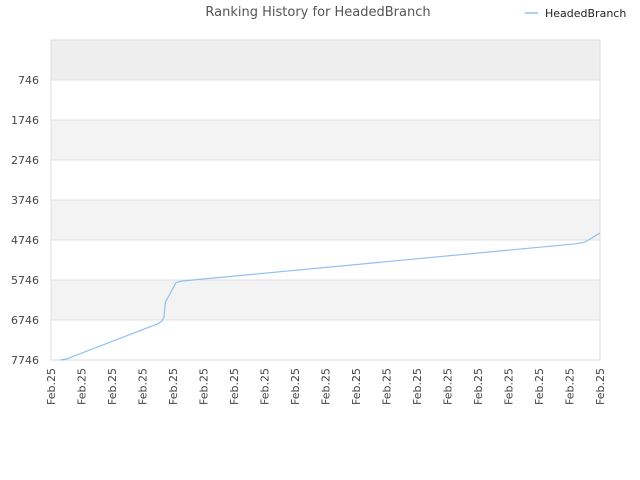  What do you see at coordinates (25, 280) in the screenshot?
I see `y-tick-label: 5746` at bounding box center [25, 280].